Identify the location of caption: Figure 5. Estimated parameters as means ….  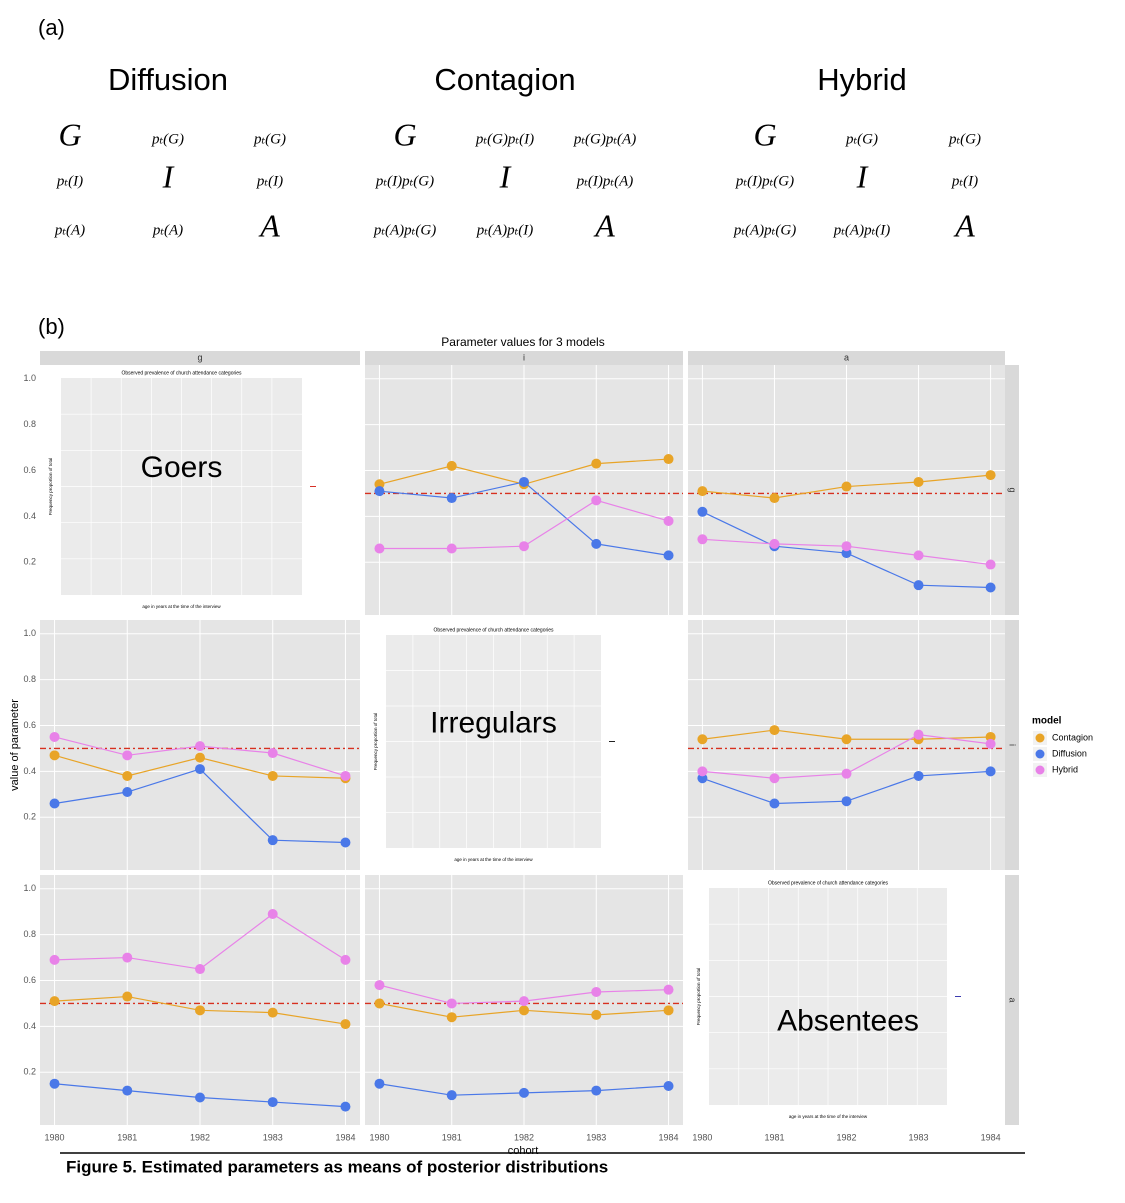
(337, 1166).